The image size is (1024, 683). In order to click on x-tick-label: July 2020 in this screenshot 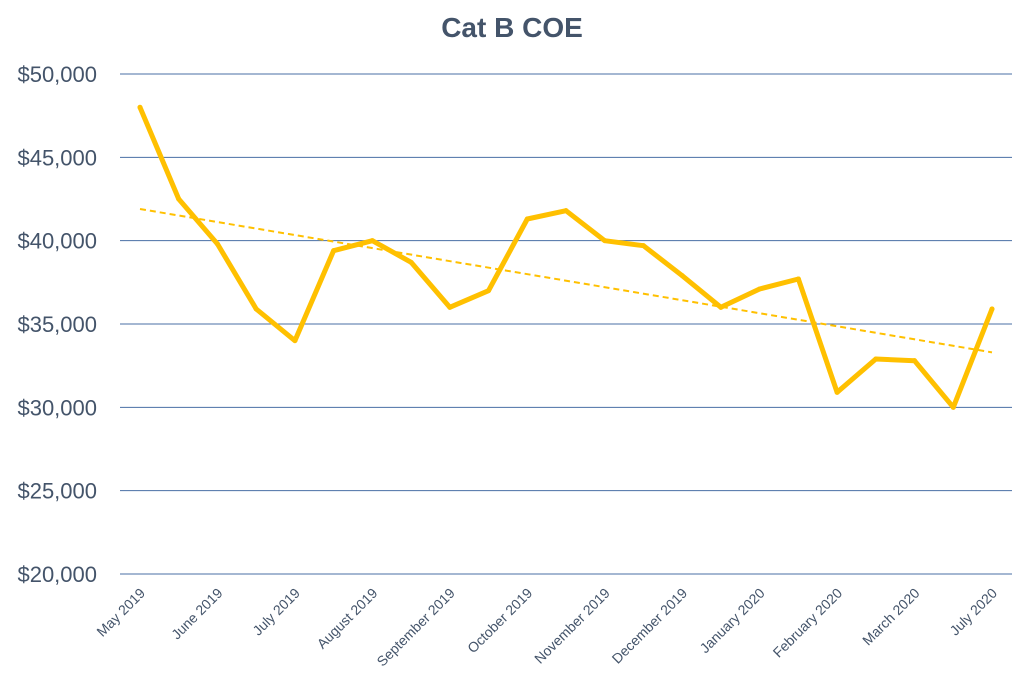, I will do `click(973, 612)`.